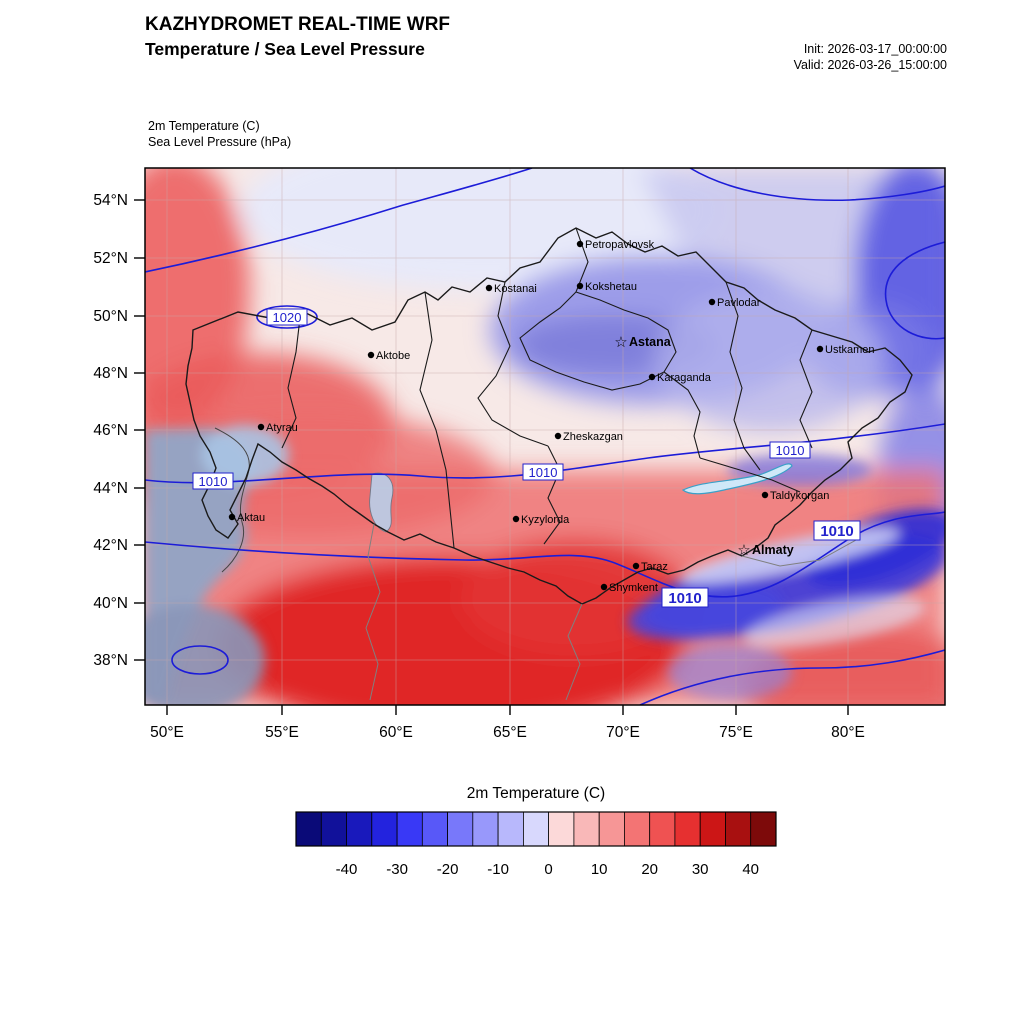 The height and width of the screenshot is (1024, 1024). Describe the element at coordinates (448, 869) in the screenshot. I see `colorbar-tick-label: -20` at that location.